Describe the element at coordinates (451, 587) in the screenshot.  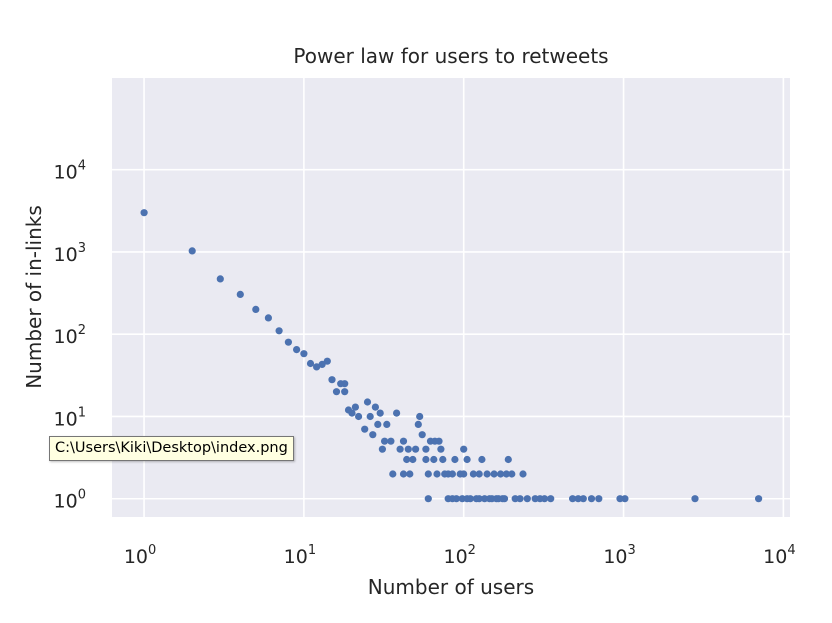
I see `x-axis-label: Number of users` at that location.